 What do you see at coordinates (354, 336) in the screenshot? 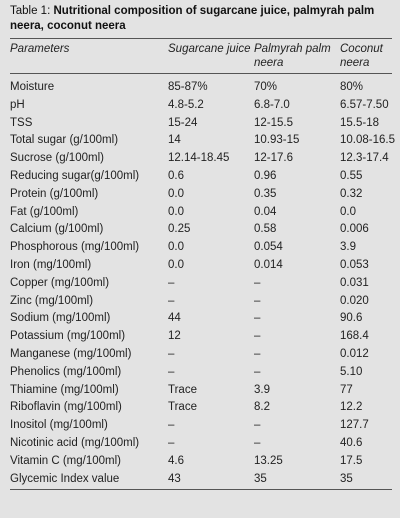
I see `cell-coconut: 168.4` at bounding box center [354, 336].